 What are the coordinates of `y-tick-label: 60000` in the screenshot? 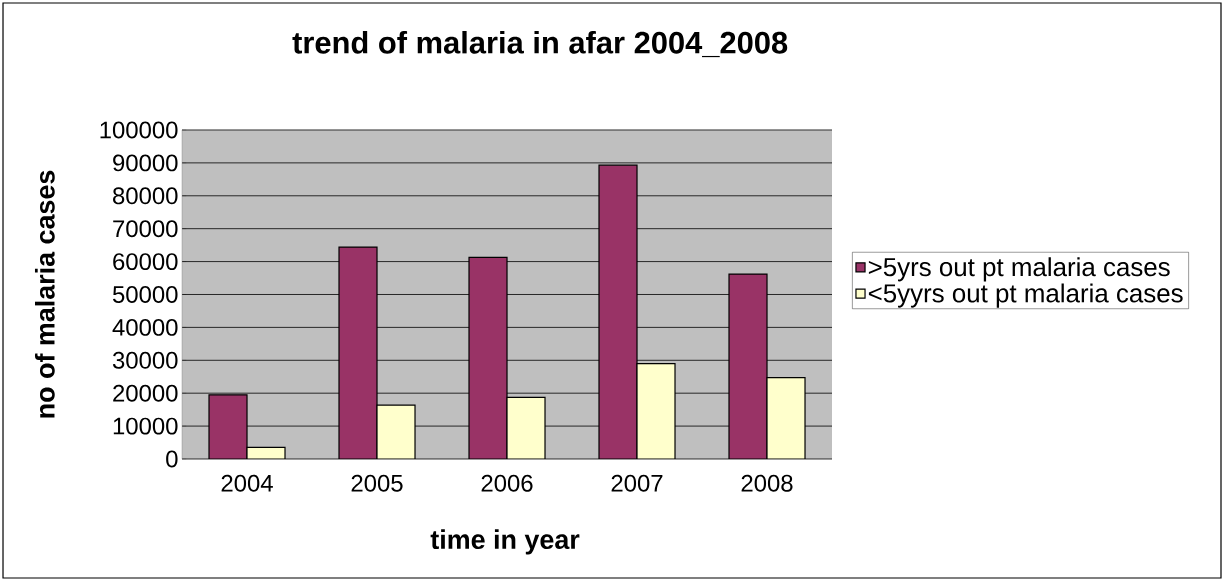 It's located at (145, 262).